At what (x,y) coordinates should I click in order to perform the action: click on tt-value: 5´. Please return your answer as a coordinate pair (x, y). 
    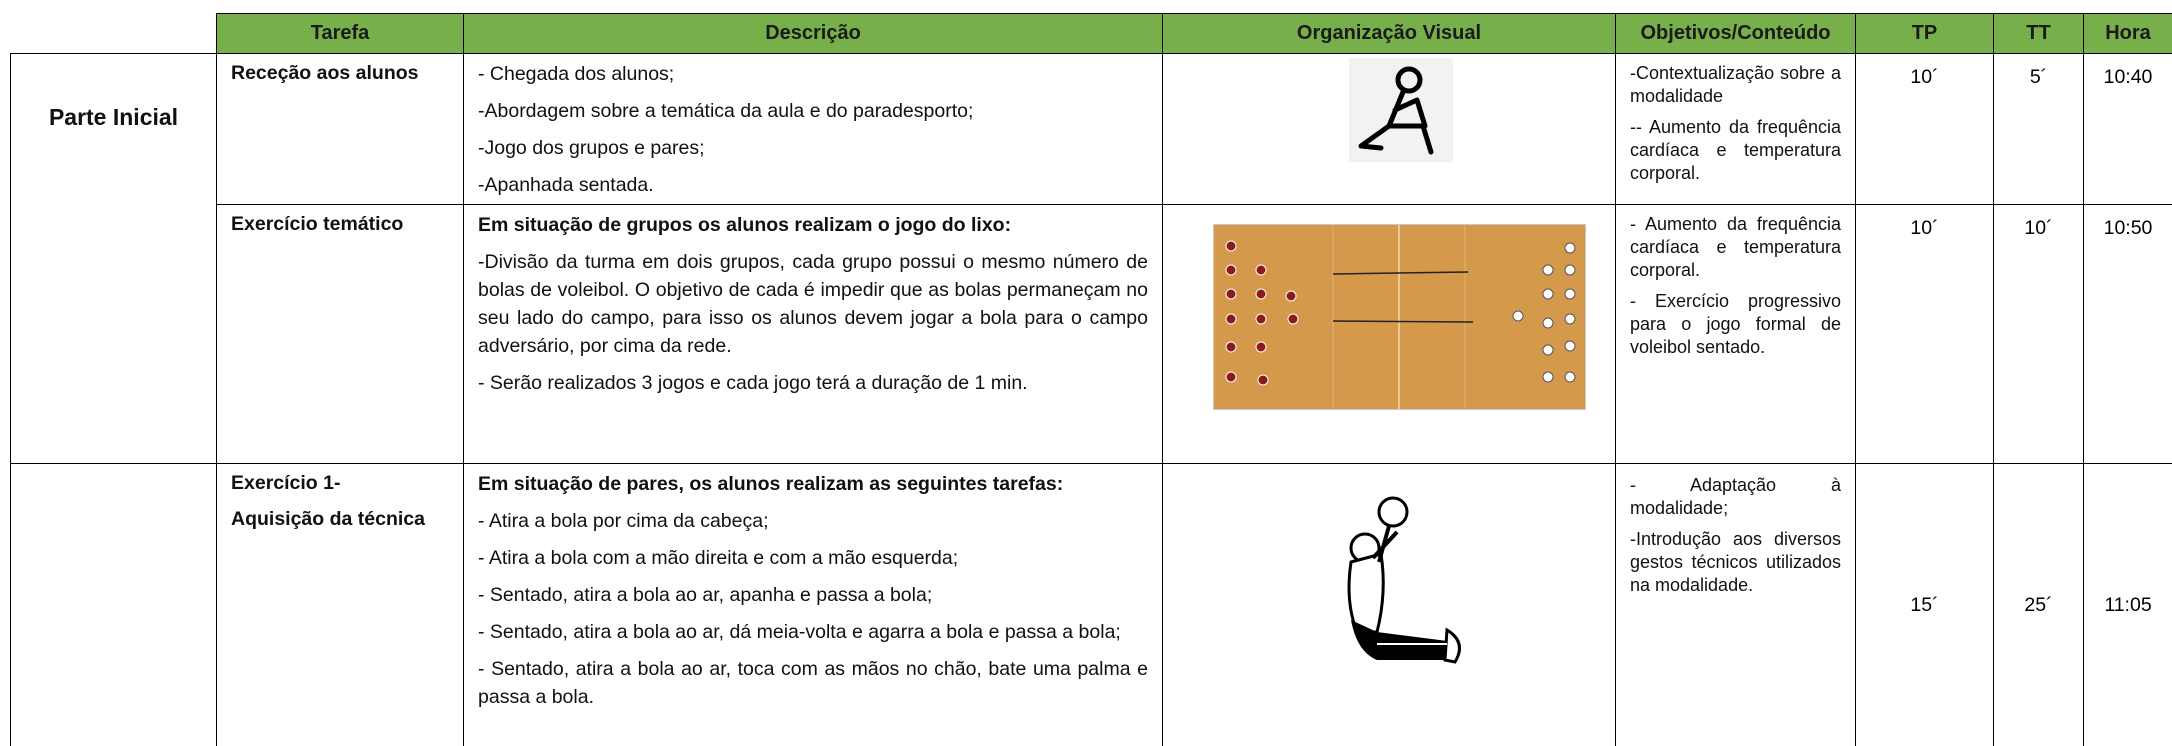
    Looking at the image, I should click on (2038, 77).